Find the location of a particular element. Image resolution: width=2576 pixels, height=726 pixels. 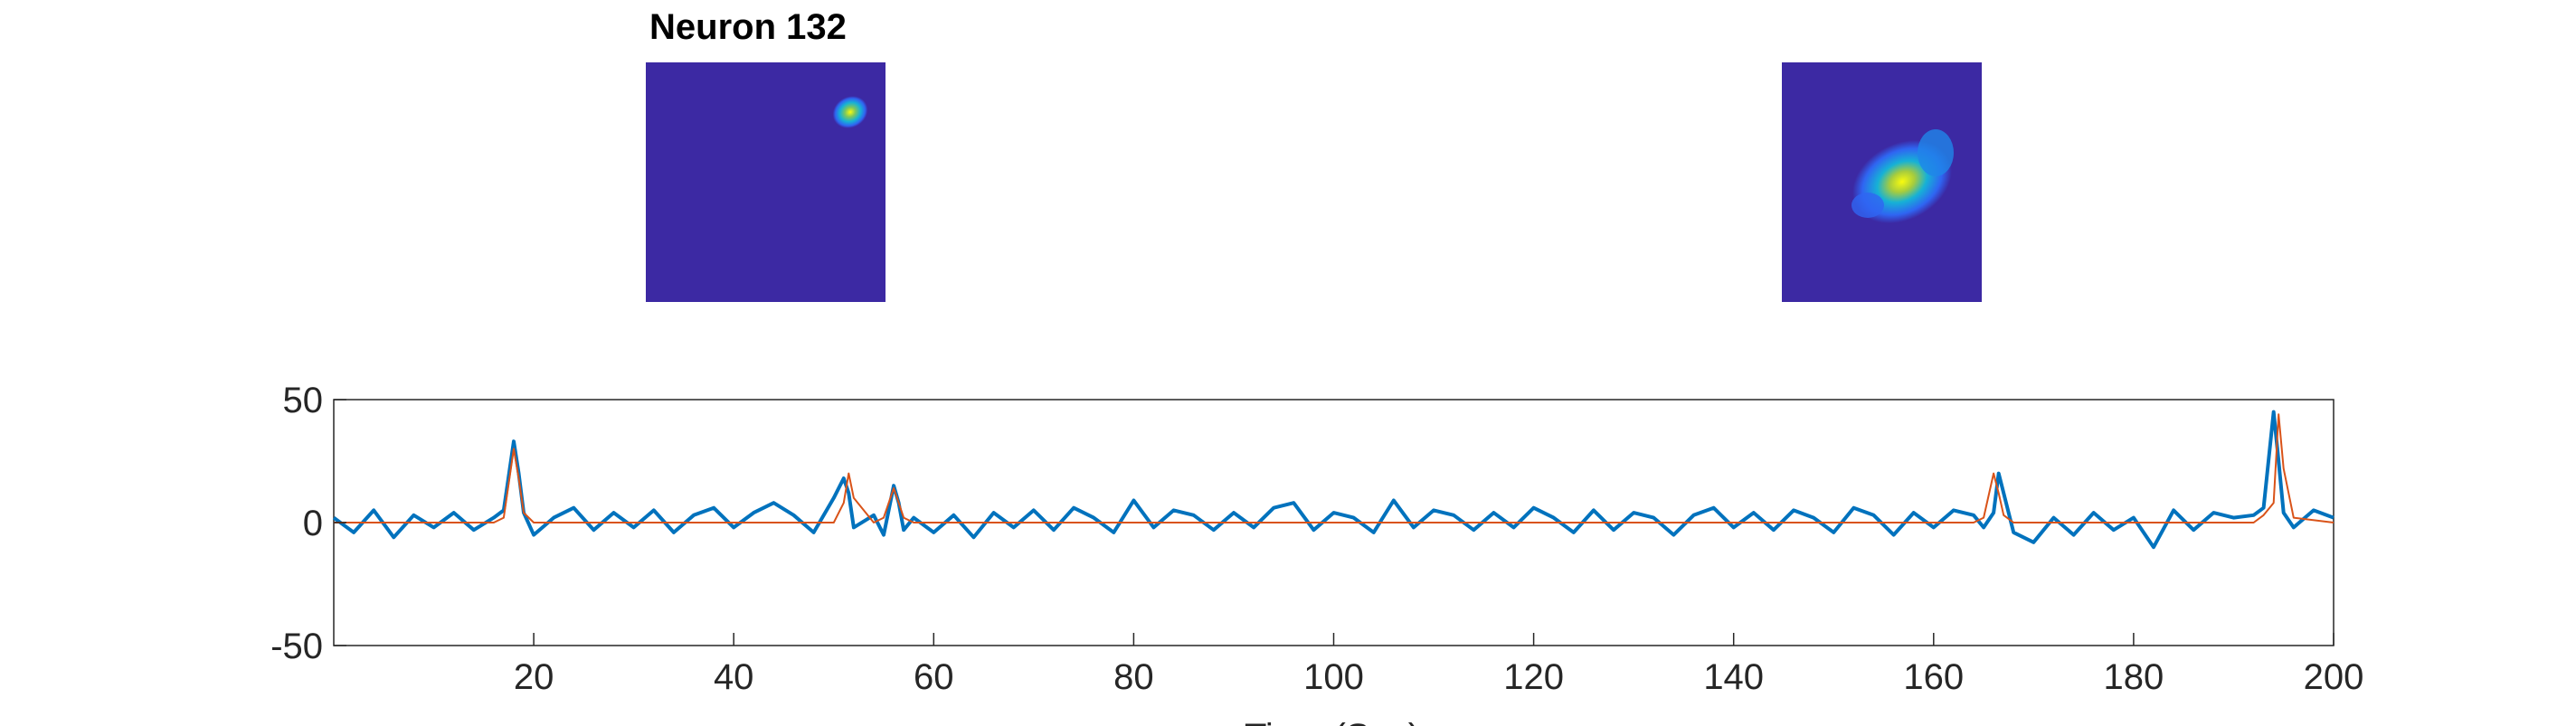

x-axis-label: Time (Sec) is located at coordinates (1332, 721).